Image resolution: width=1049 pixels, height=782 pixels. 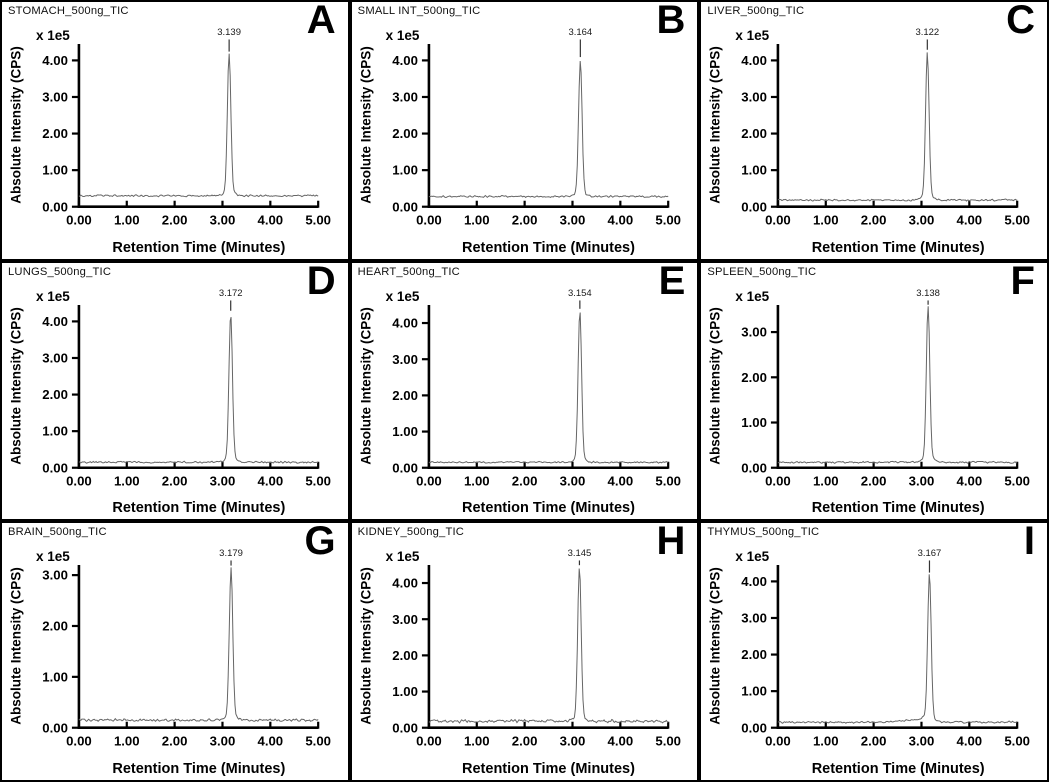 I want to click on panel-title: STOMACH_500ng_TIC, so click(x=68, y=11).